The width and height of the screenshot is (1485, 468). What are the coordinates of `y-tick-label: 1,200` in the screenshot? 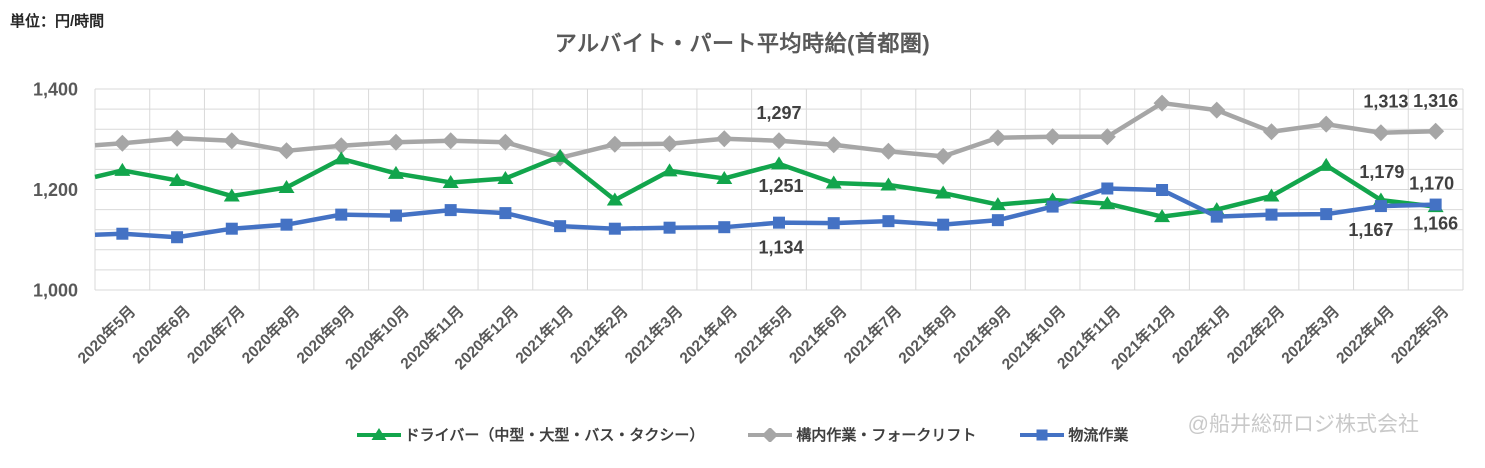 It's located at (55, 190).